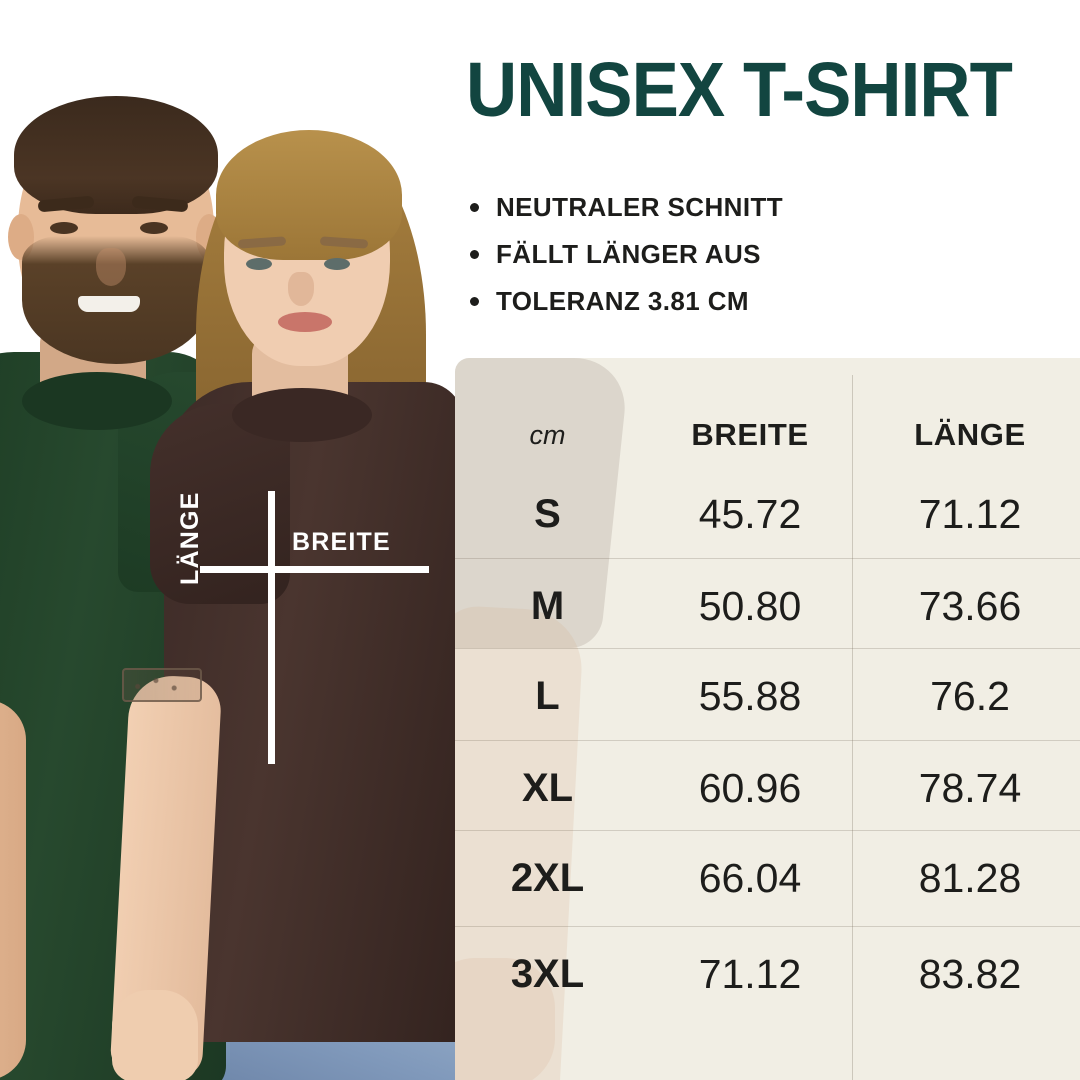  I want to click on female-model-eye-left, so click(259, 264).